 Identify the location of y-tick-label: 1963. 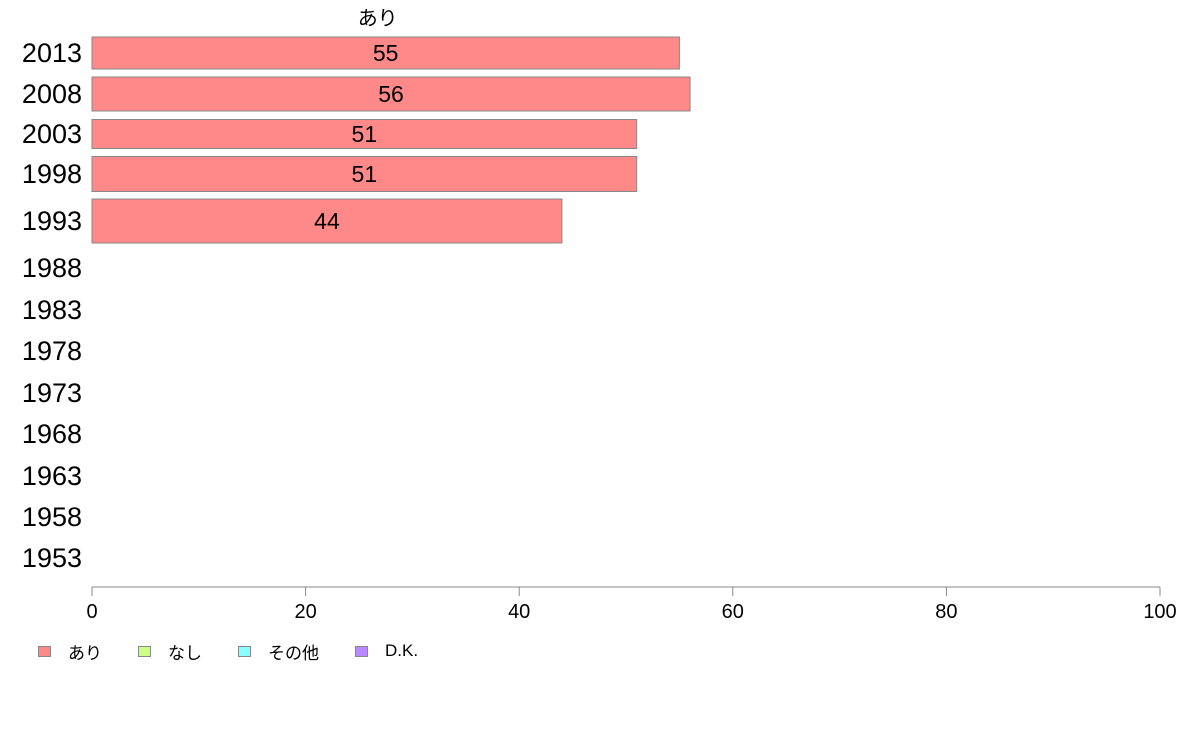
(52, 476).